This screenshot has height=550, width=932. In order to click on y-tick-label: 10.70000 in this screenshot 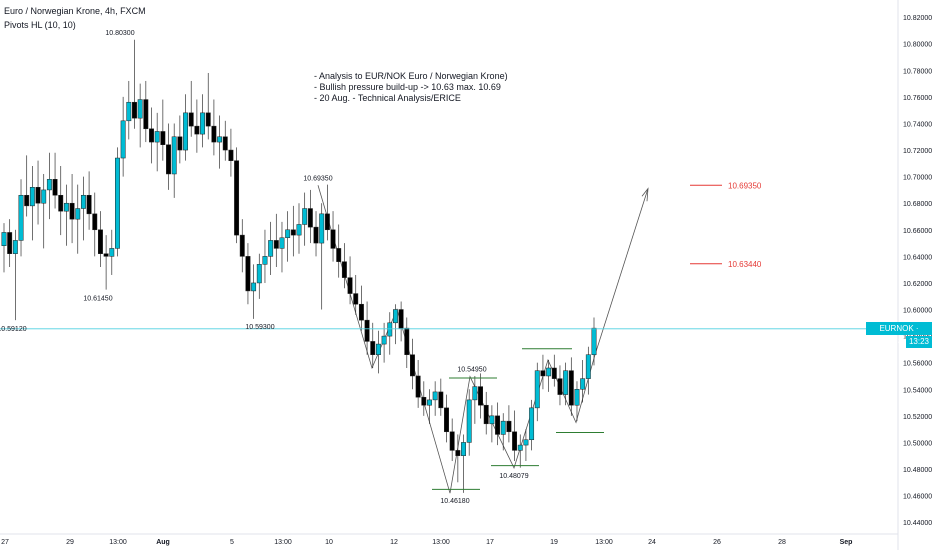, I will do `click(917, 178)`.